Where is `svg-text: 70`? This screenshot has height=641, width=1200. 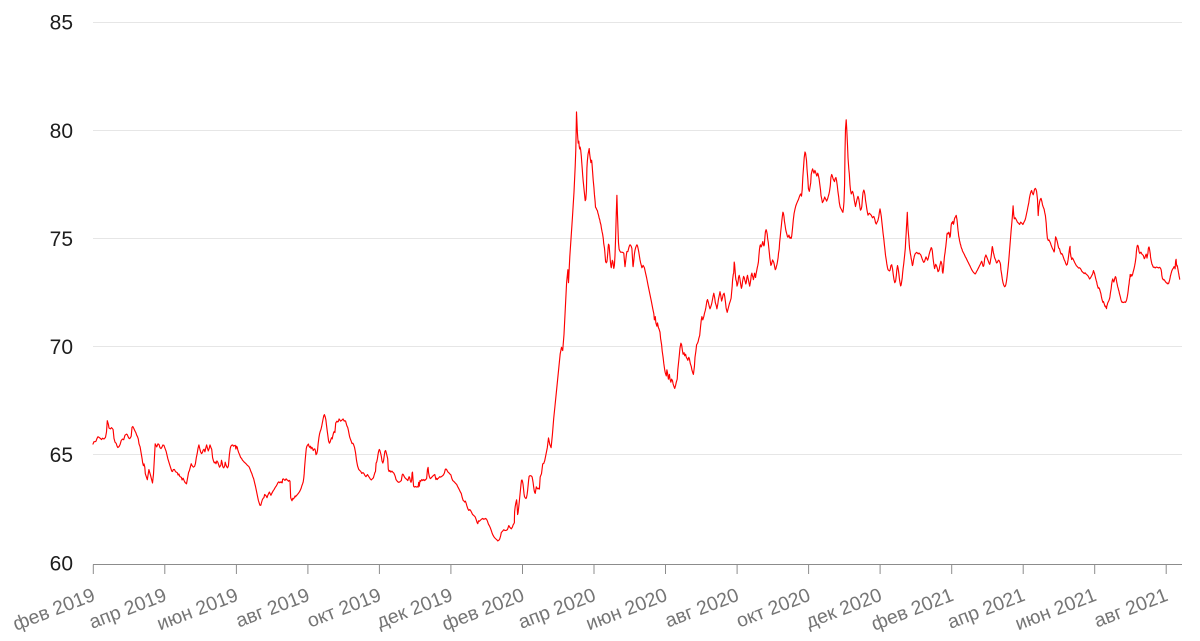 svg-text: 70 is located at coordinates (61, 347).